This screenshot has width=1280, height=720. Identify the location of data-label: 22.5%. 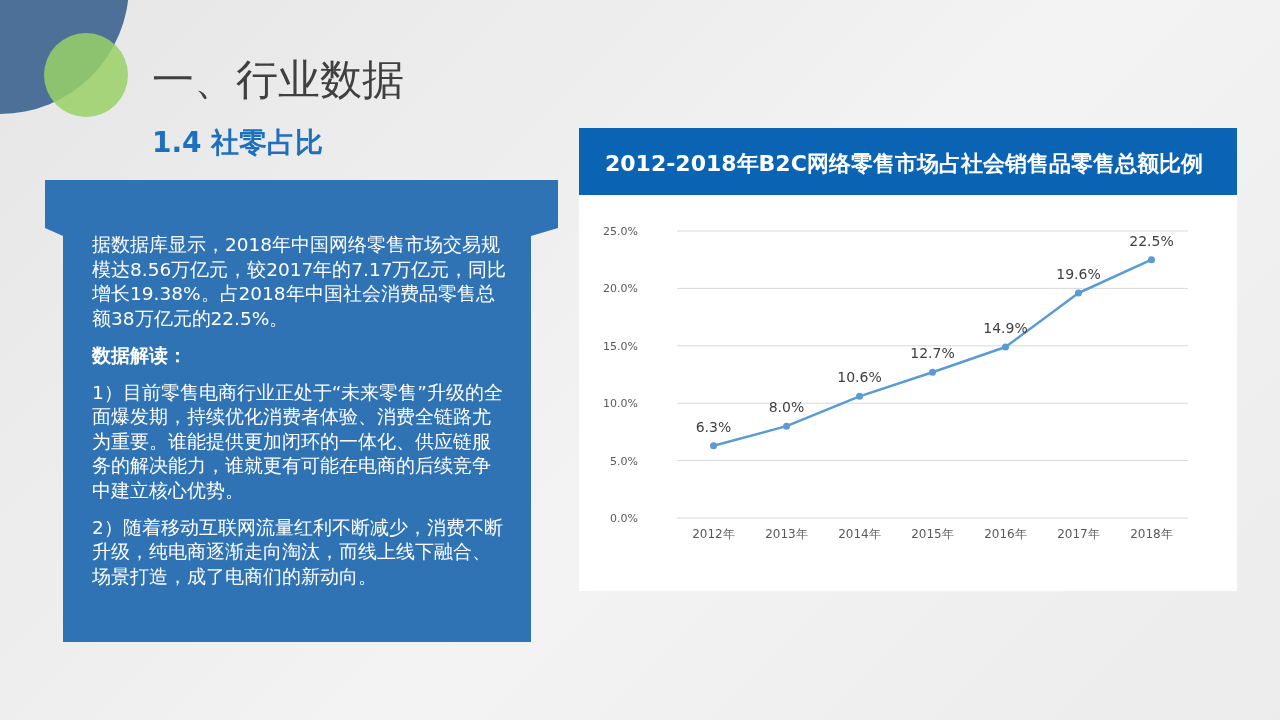
(1151, 240).